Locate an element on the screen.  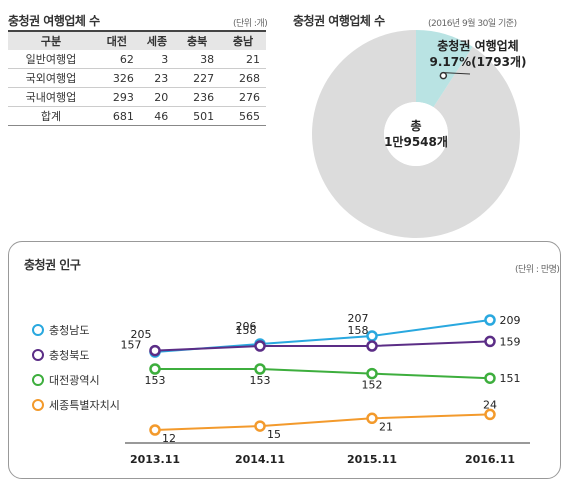
table-unit: (단위 :개) is located at coordinates (250, 24).